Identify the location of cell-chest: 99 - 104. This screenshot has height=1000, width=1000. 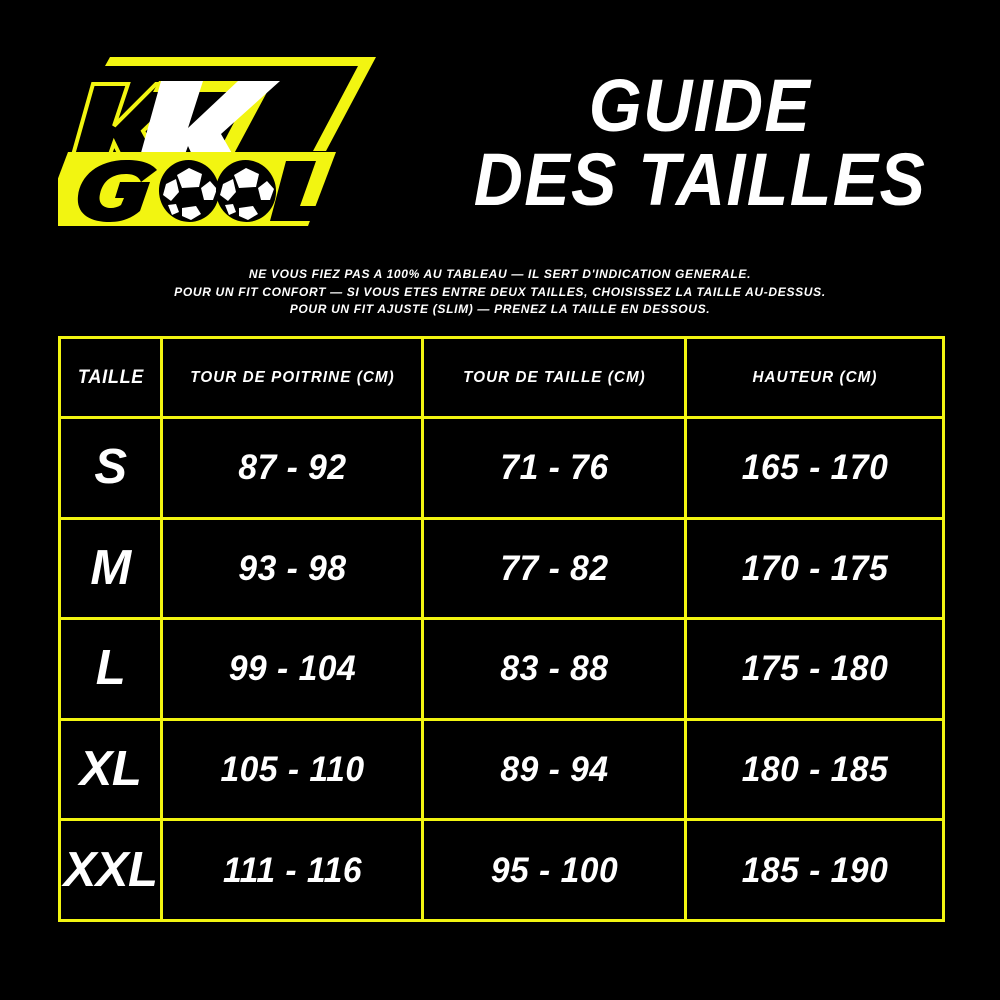
(292, 669).